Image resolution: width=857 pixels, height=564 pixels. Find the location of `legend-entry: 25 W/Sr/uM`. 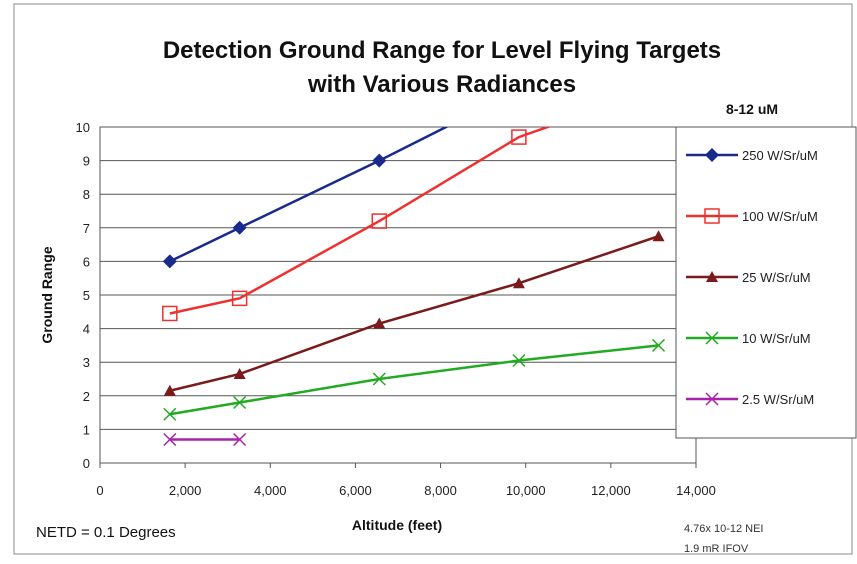

legend-entry: 25 W/Sr/uM is located at coordinates (748, 277).